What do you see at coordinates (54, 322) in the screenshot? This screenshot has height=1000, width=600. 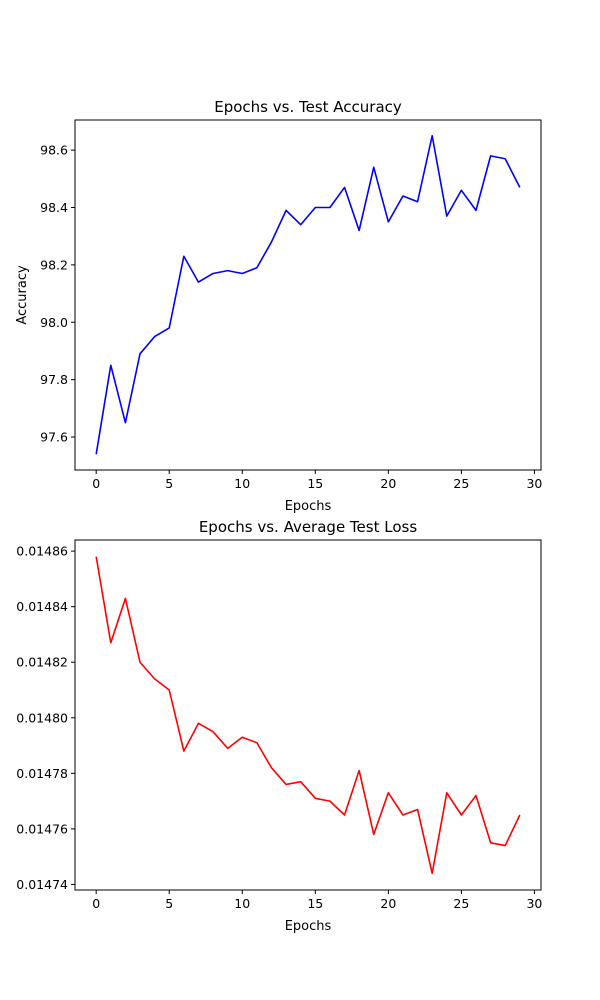 I see `y-tick-label: 98.0` at bounding box center [54, 322].